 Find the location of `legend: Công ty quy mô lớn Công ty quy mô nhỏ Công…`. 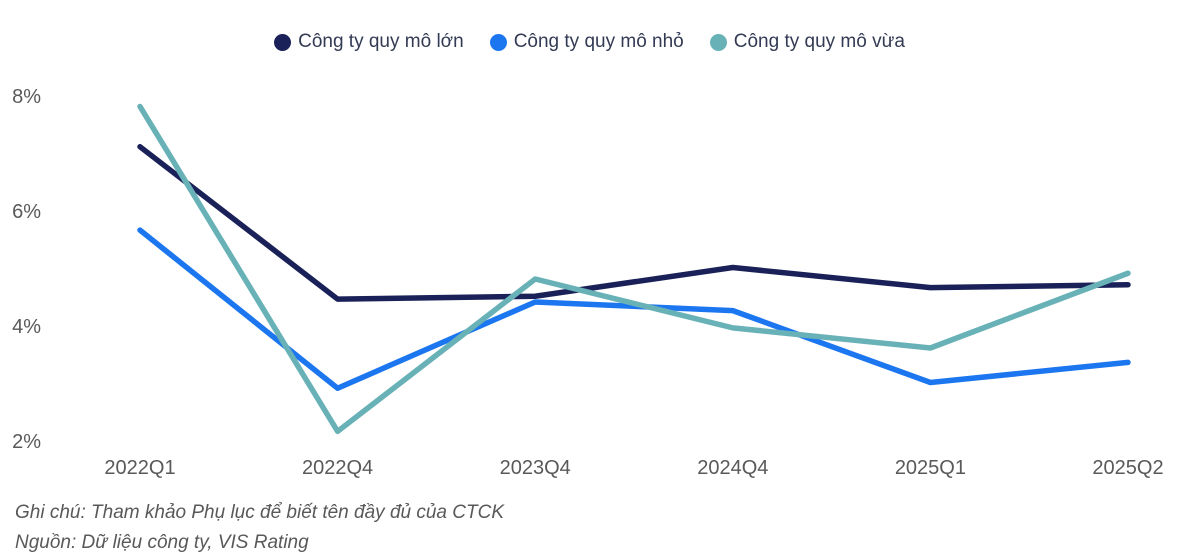

legend: Công ty quy mô lớn Công ty quy mô nhỏ Công… is located at coordinates (589, 42).